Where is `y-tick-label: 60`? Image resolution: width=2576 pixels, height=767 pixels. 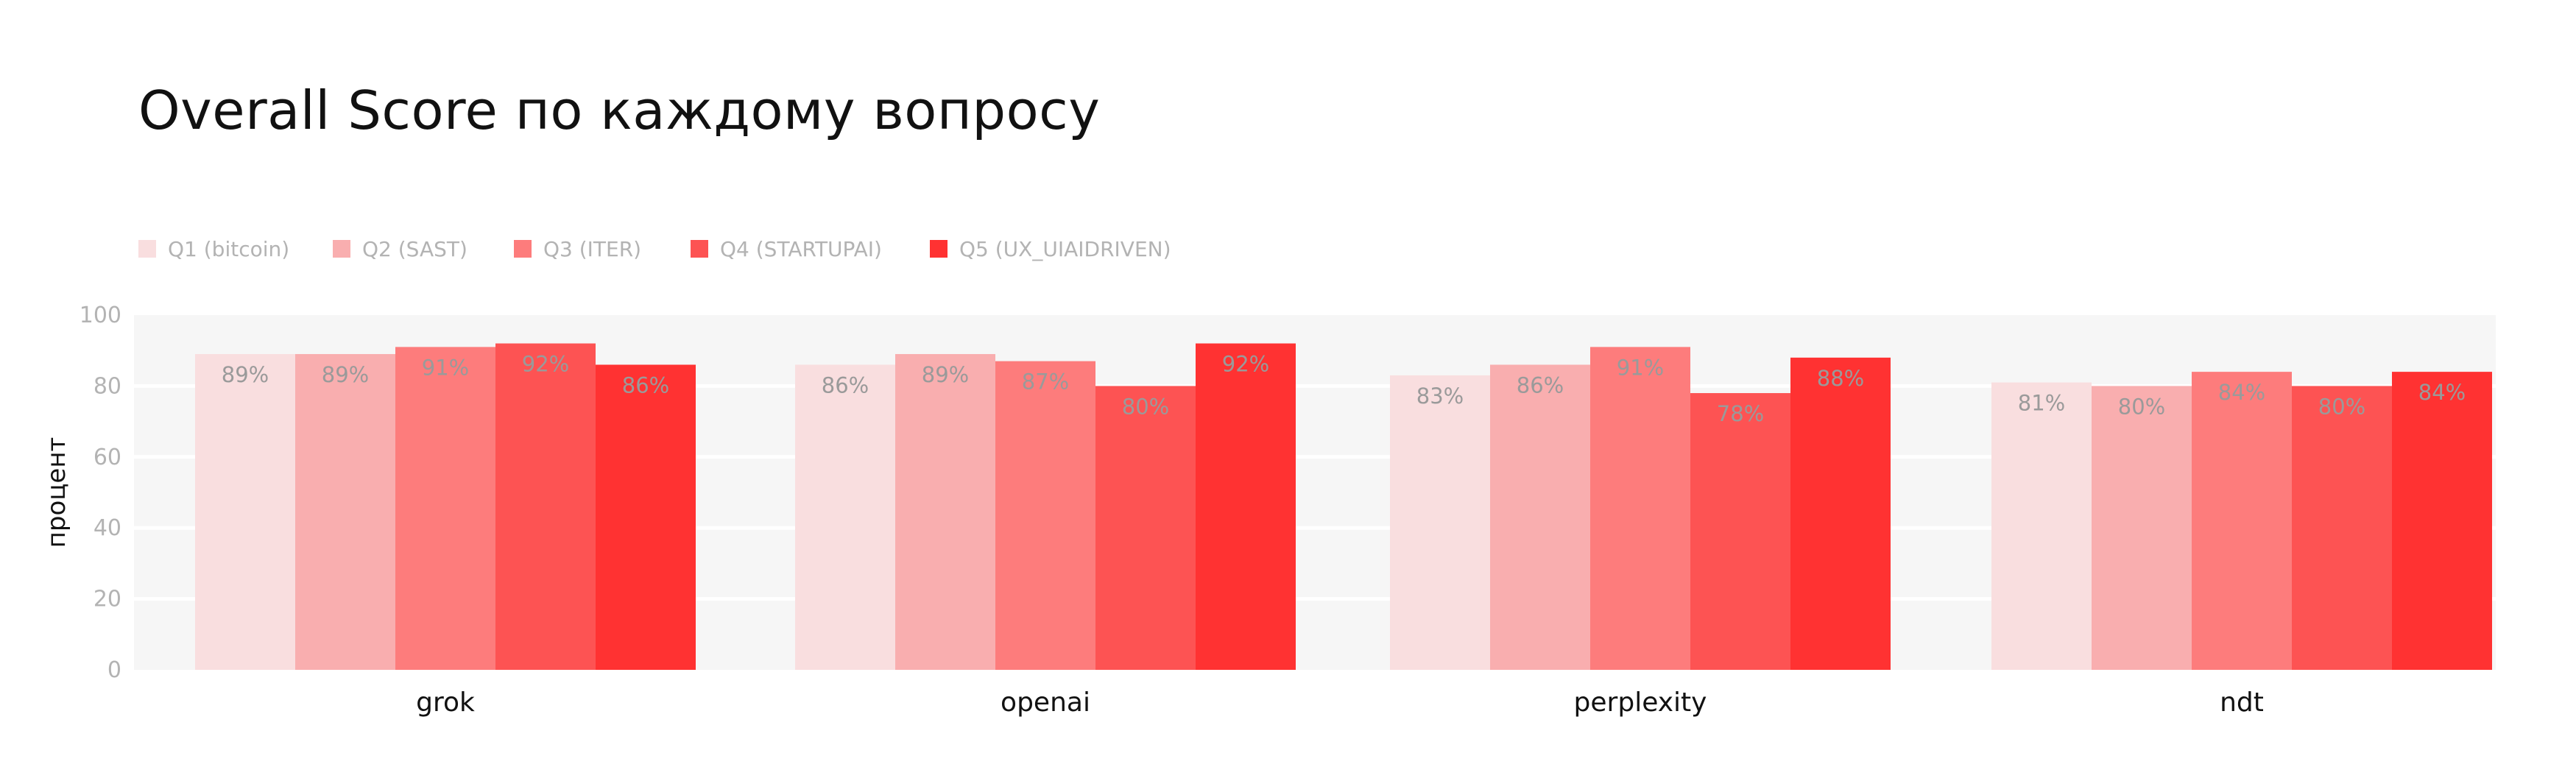
y-tick-label: 60 is located at coordinates (107, 458).